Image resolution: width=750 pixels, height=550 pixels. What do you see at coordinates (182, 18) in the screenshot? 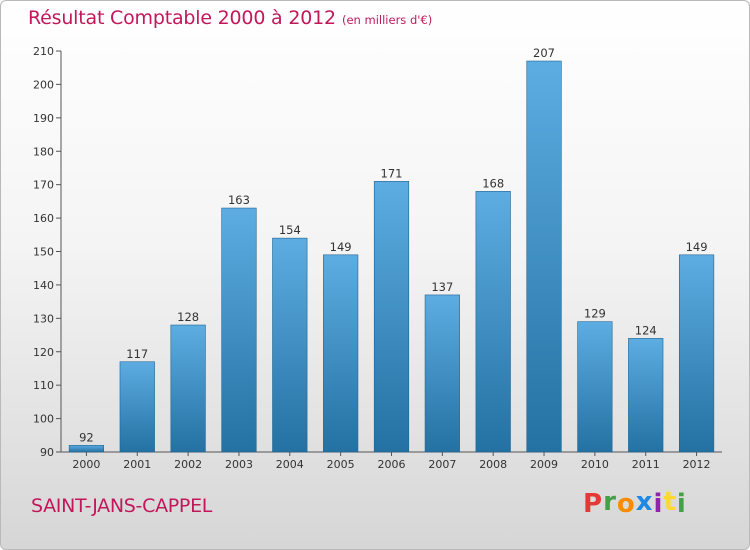
I see `chart-title: Résultat Comptable 2000 à 2012` at bounding box center [182, 18].